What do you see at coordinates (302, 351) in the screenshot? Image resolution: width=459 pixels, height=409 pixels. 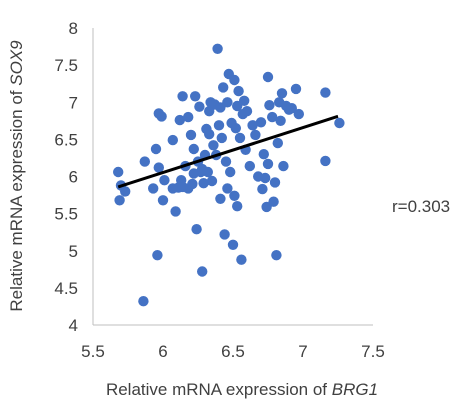 I see `x-tick-label-4: 7` at bounding box center [302, 351].